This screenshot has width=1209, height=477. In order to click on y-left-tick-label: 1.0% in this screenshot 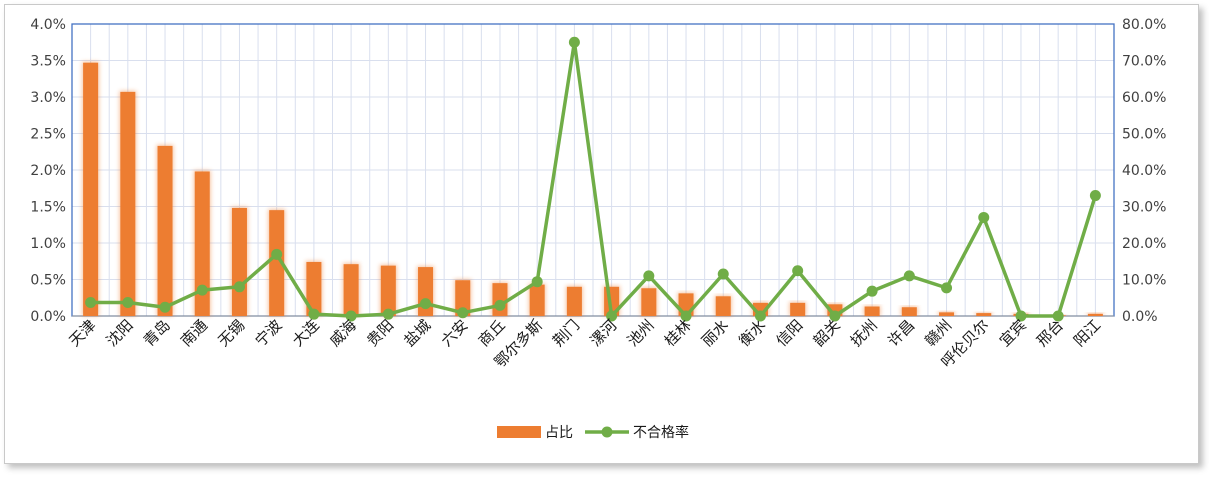, I will do `click(48, 244)`.